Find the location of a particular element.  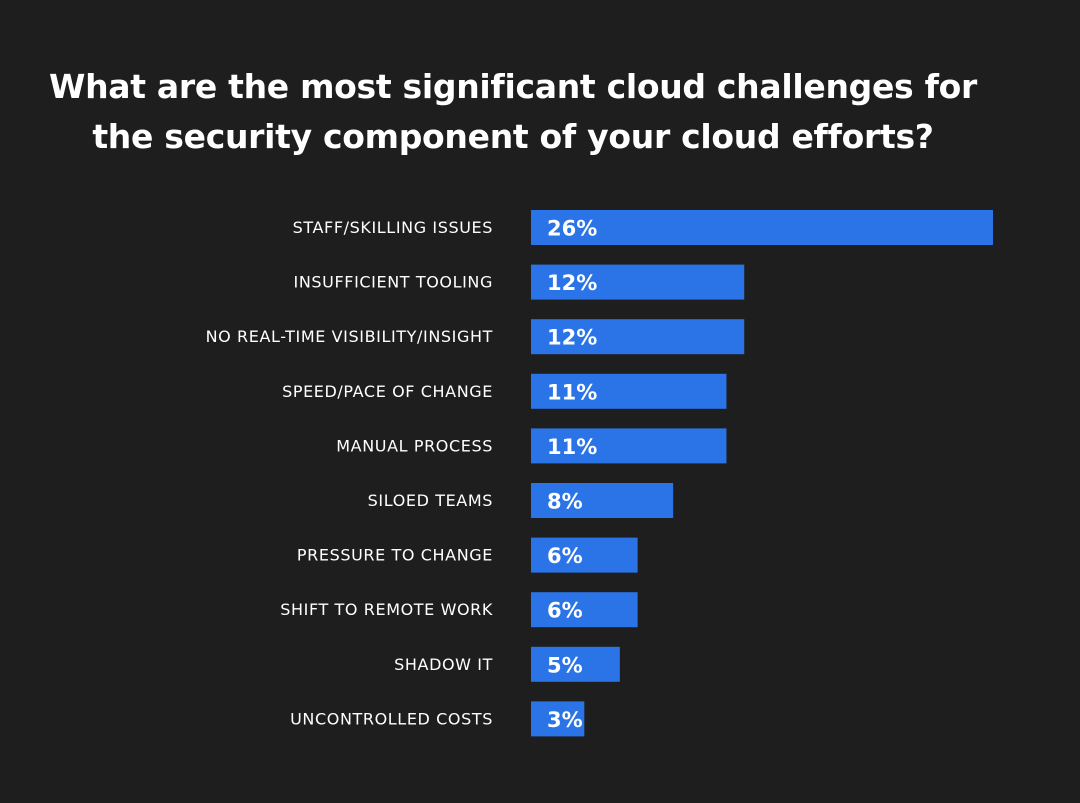

category-label: SILOED TEAMS is located at coordinates (430, 500).